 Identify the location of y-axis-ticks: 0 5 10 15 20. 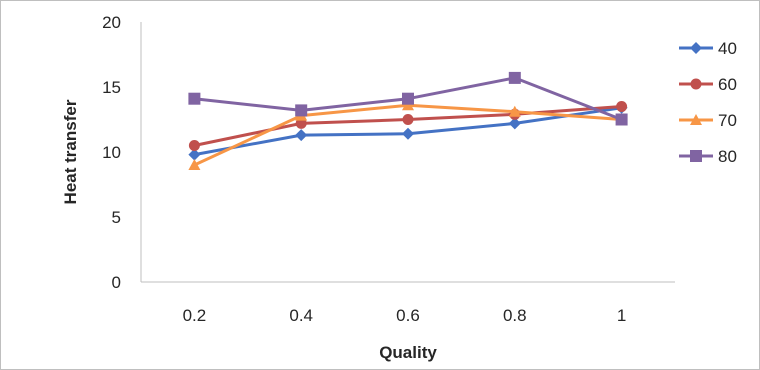
(111, 152).